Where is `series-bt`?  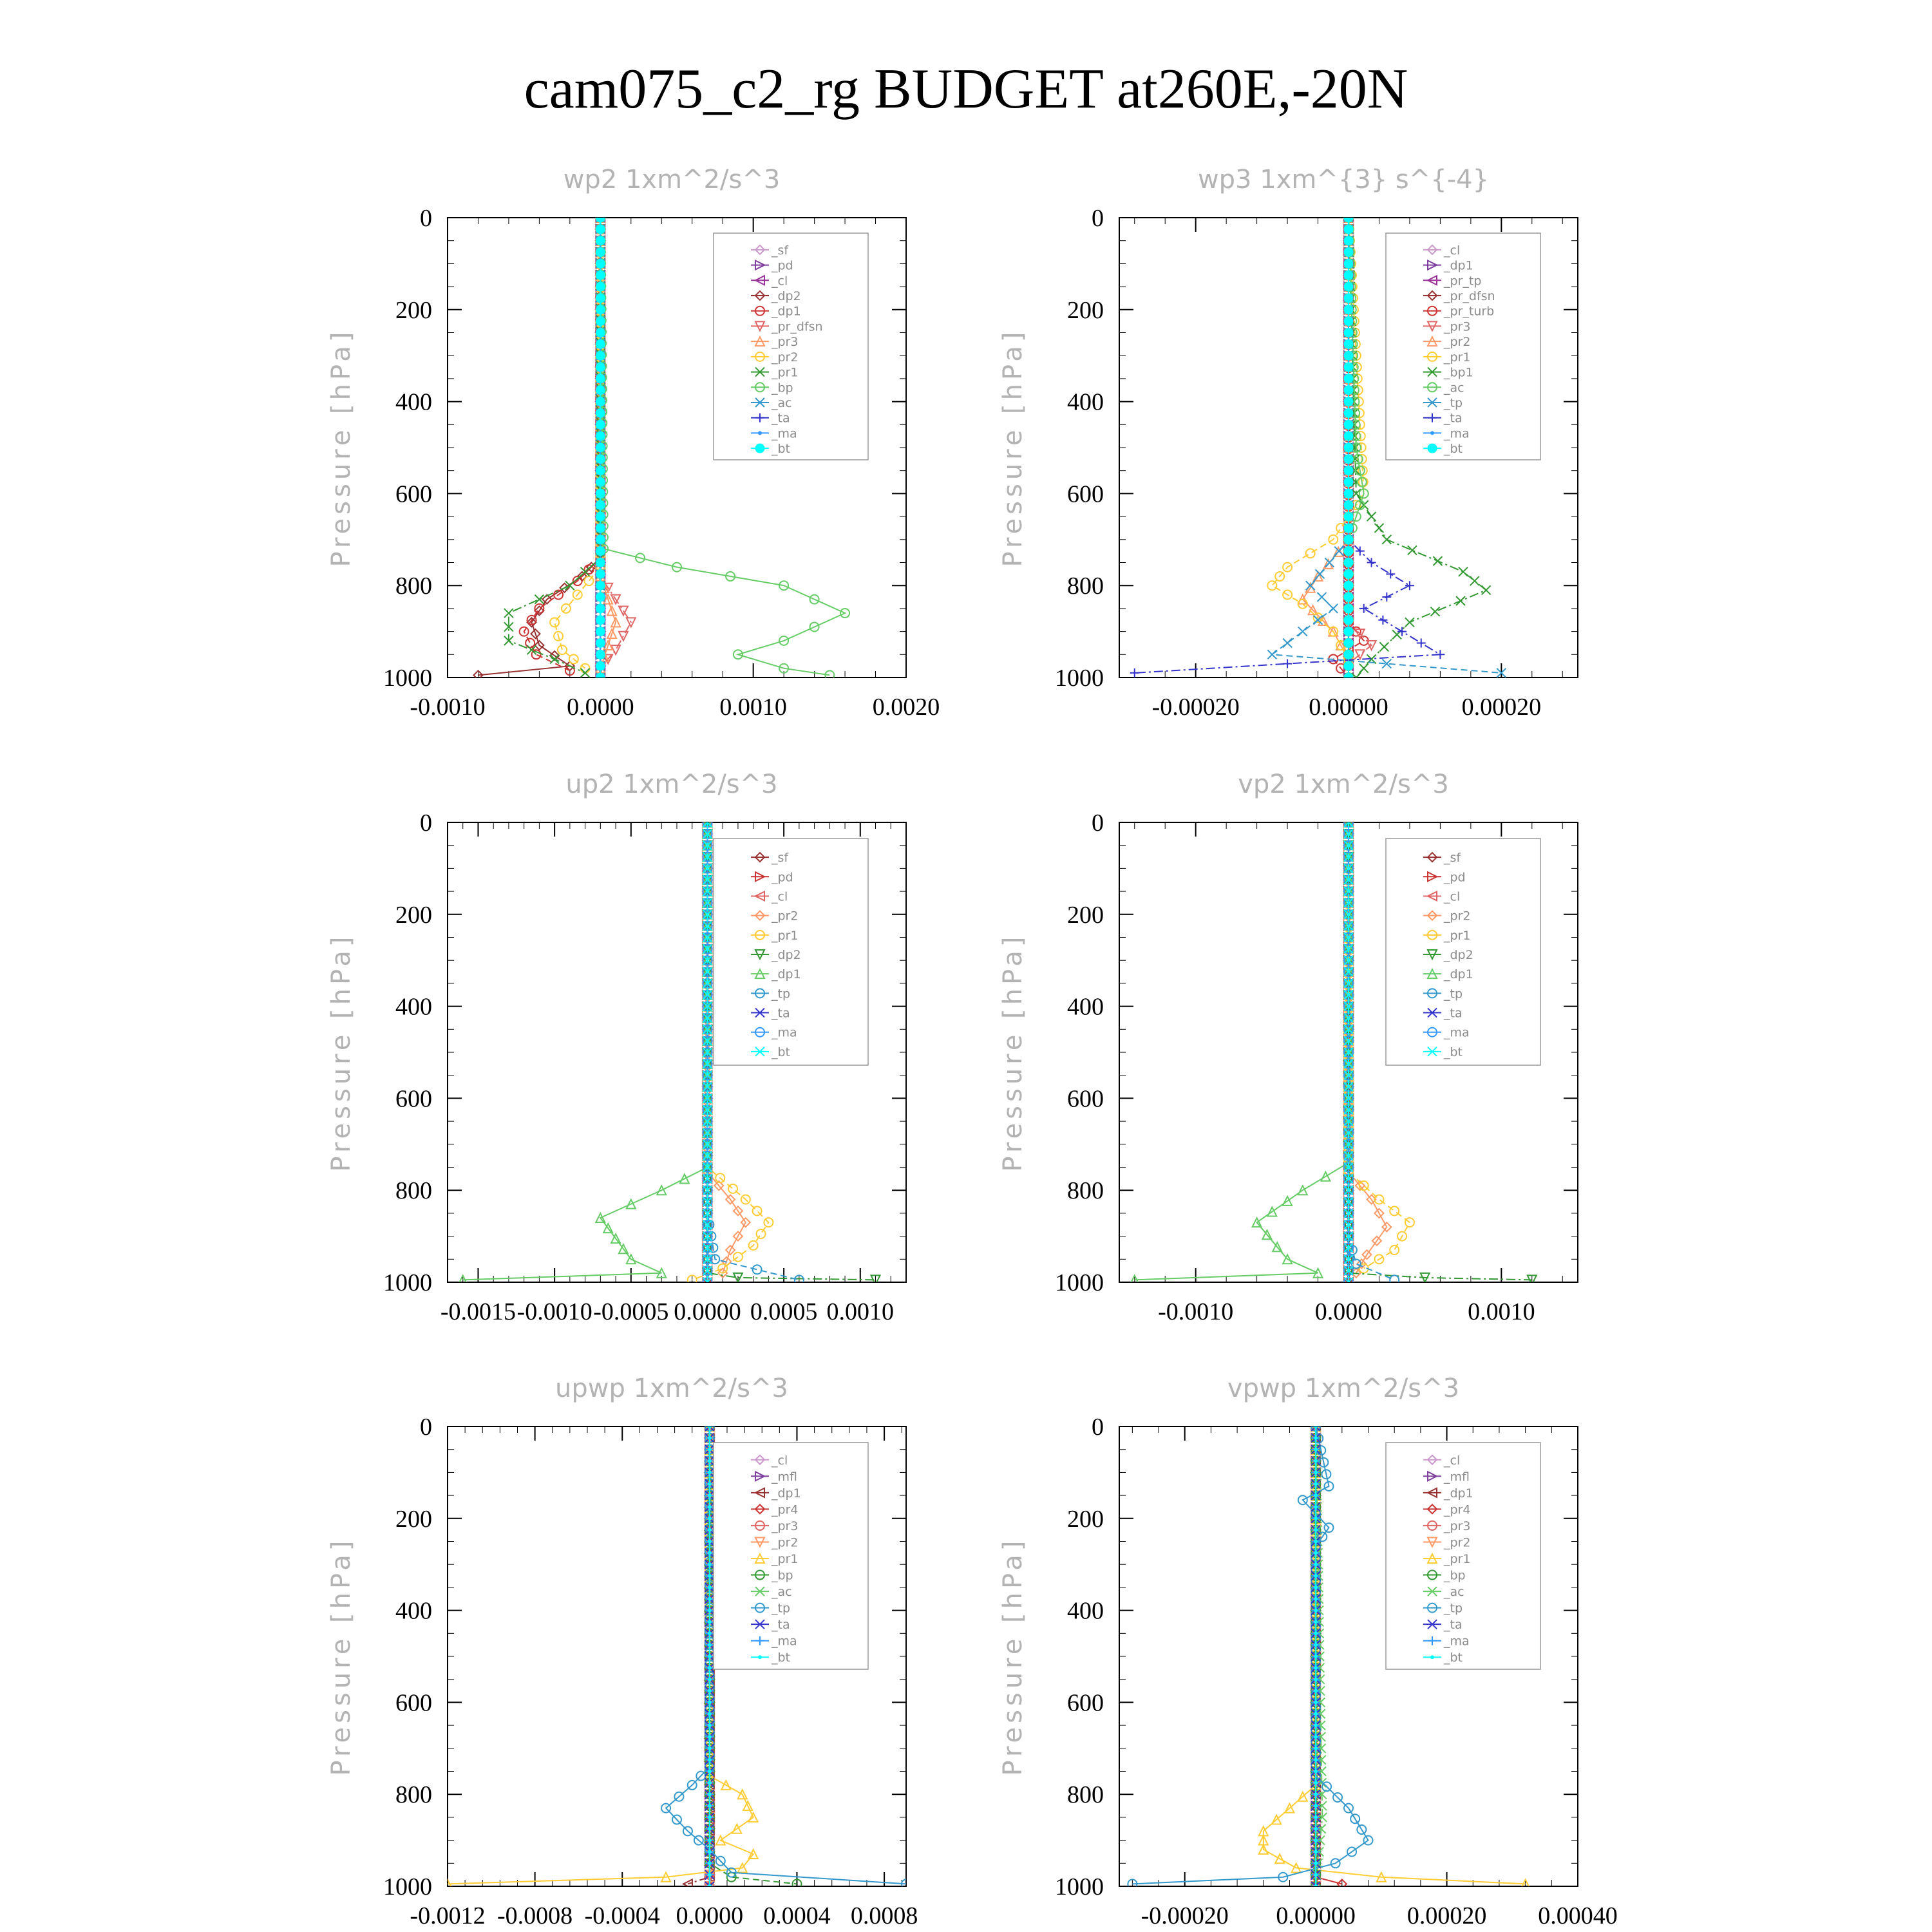
series-bt is located at coordinates (708, 1052).